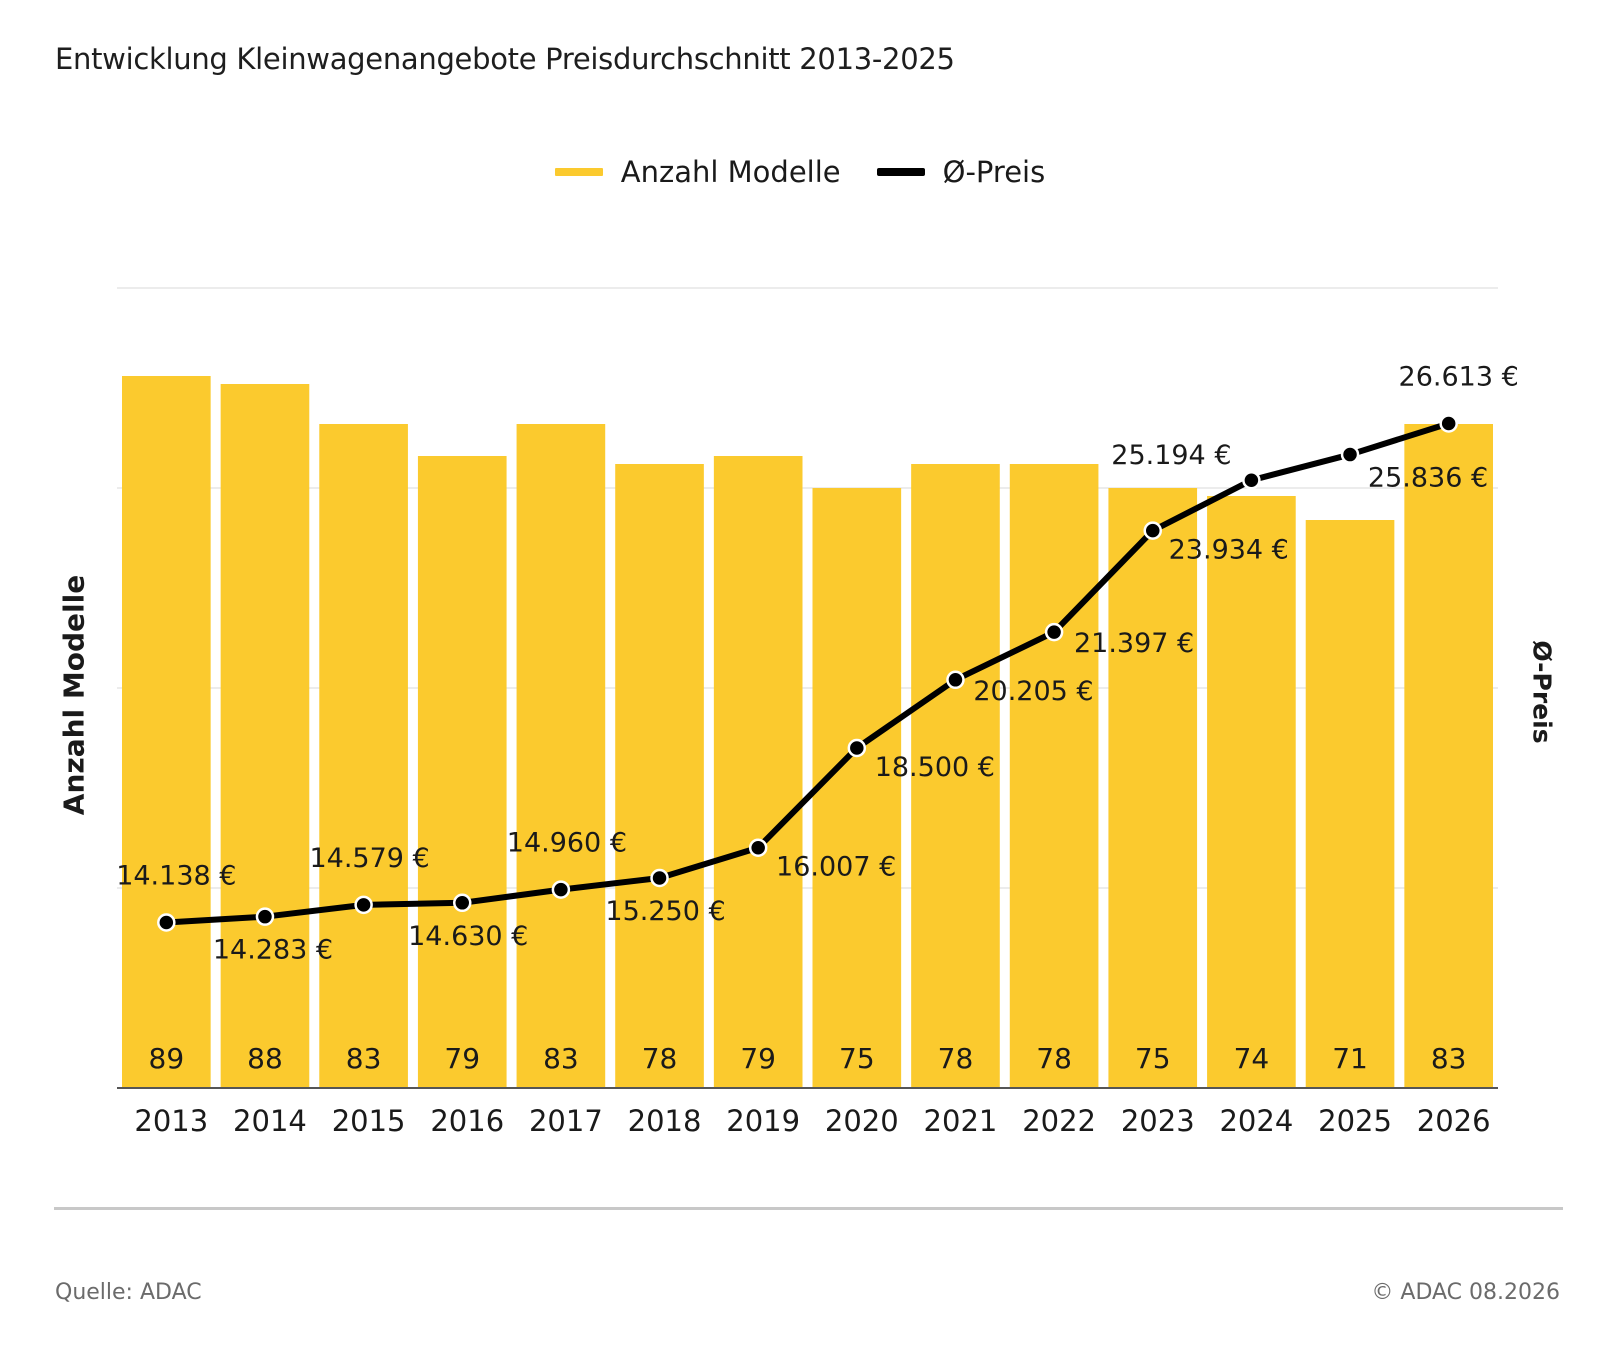  What do you see at coordinates (862, 1121) in the screenshot?
I see `x-tick-label: 2020` at bounding box center [862, 1121].